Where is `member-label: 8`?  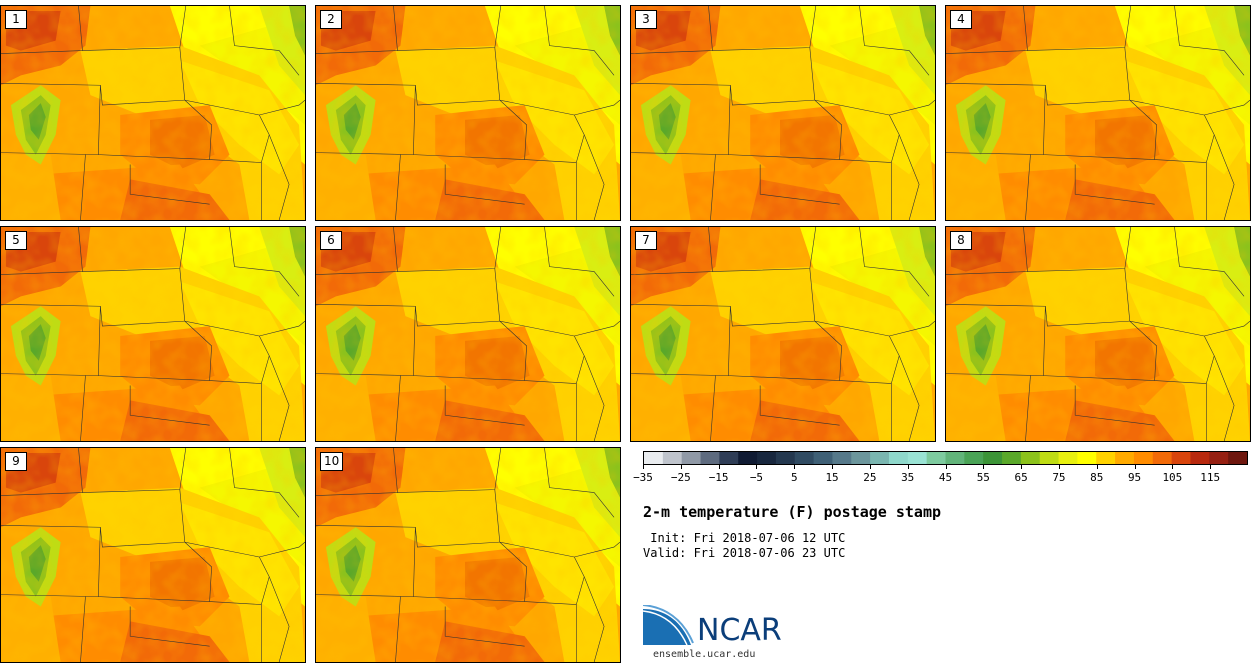 member-label: 8 is located at coordinates (961, 240).